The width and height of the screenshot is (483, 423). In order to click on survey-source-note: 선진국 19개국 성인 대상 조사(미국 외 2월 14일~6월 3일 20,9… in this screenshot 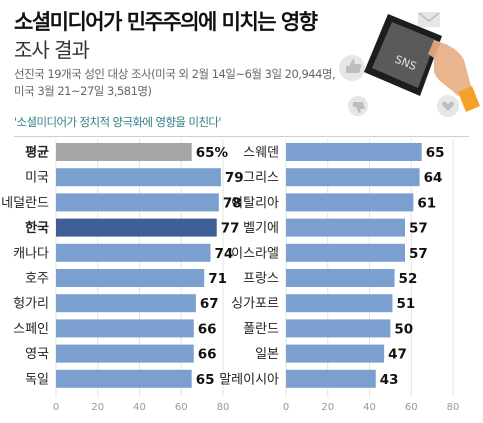, I will do `click(175, 82)`.